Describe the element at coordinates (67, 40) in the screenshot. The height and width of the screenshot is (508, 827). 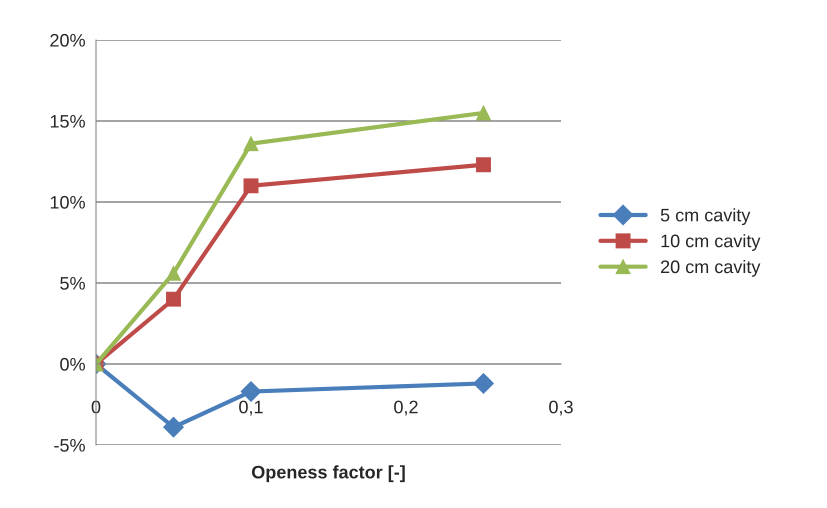
I see `y-tick-label: 20%` at that location.